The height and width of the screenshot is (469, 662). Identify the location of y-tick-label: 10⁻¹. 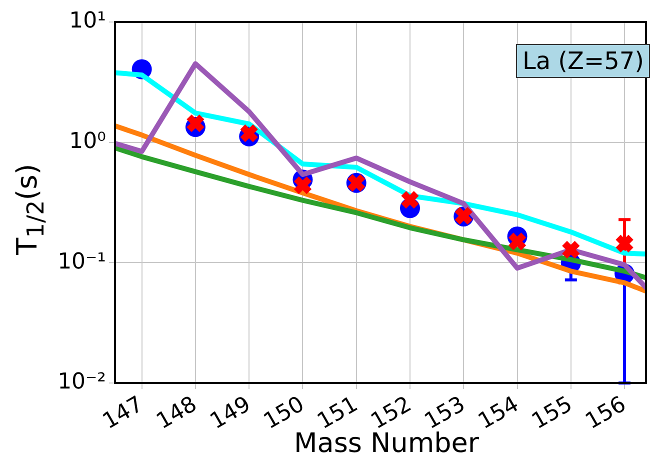
(82, 261).